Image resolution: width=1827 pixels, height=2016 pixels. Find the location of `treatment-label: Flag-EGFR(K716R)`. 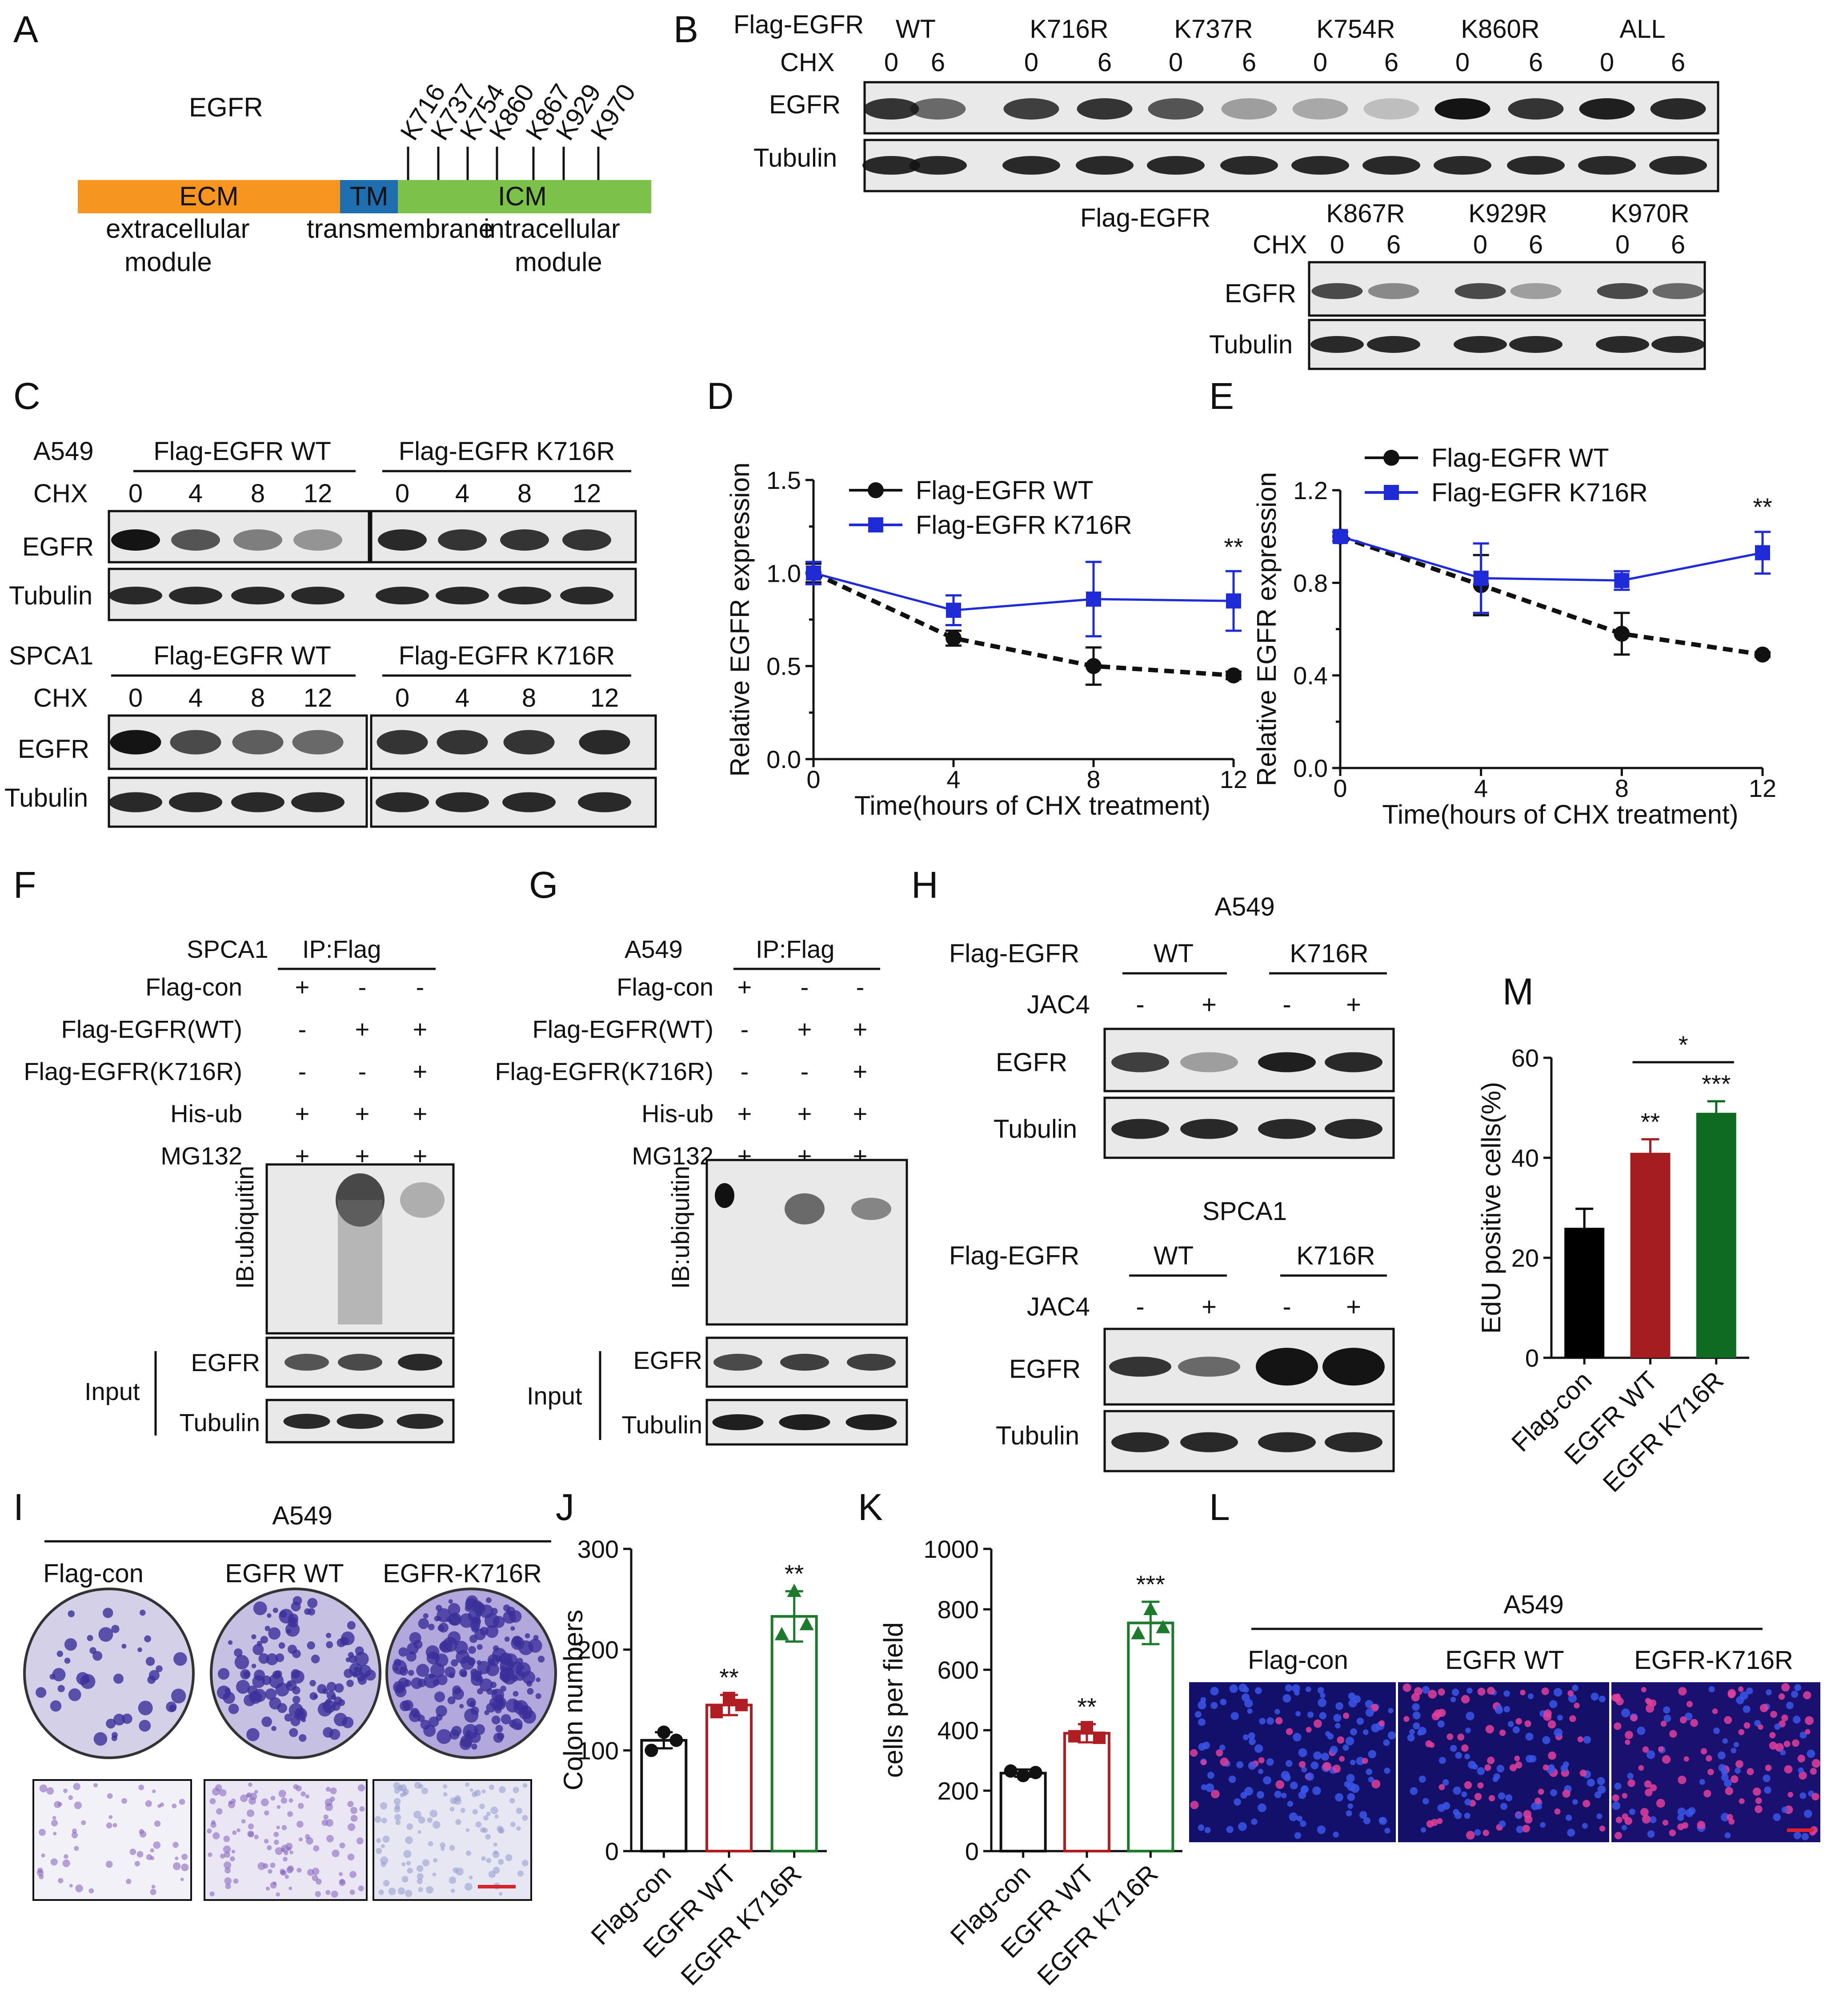

treatment-label: Flag-EGFR(K716R) is located at coordinates (133, 1071).